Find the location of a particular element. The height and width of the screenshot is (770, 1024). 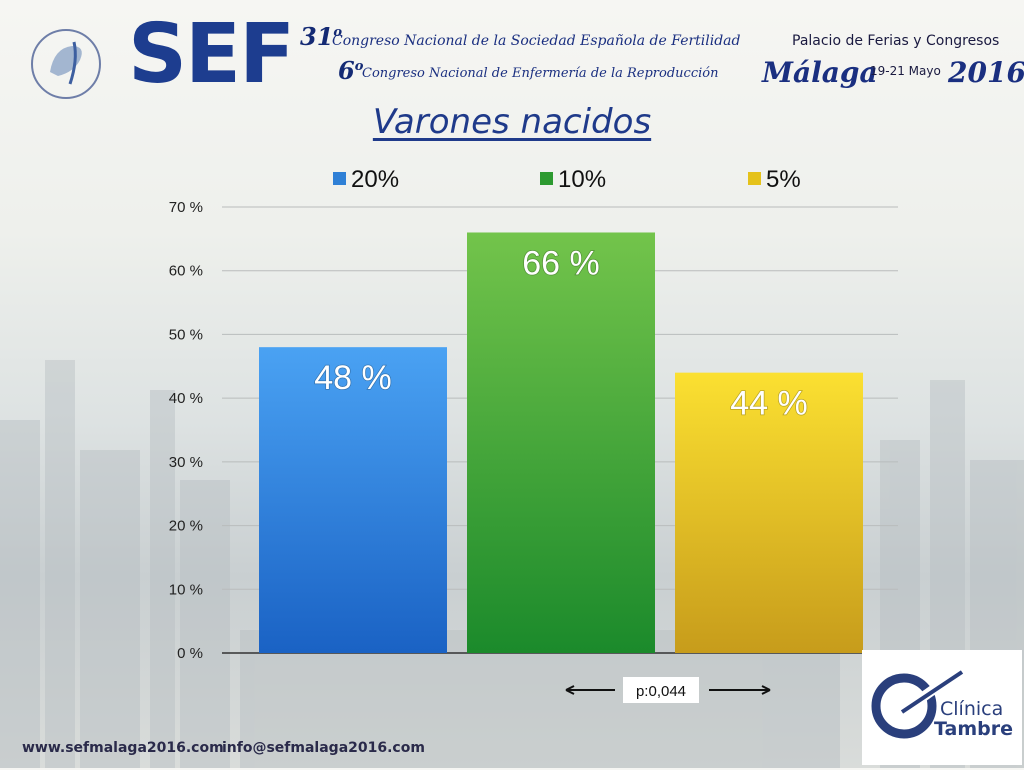

logo-text-tambre: Tambre is located at coordinates (973, 729).